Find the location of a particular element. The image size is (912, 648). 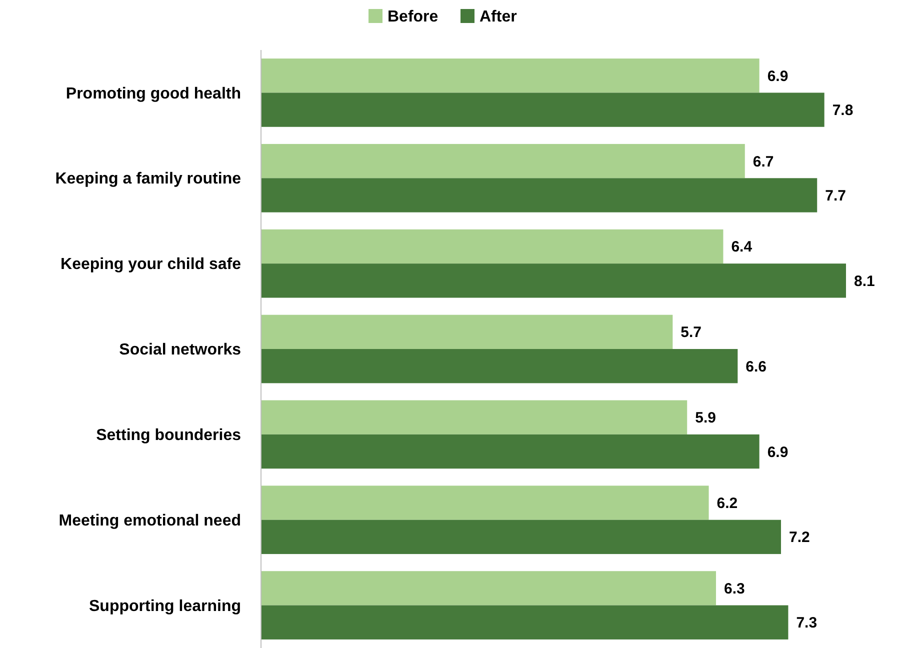

data-label: 8.1 is located at coordinates (864, 281).